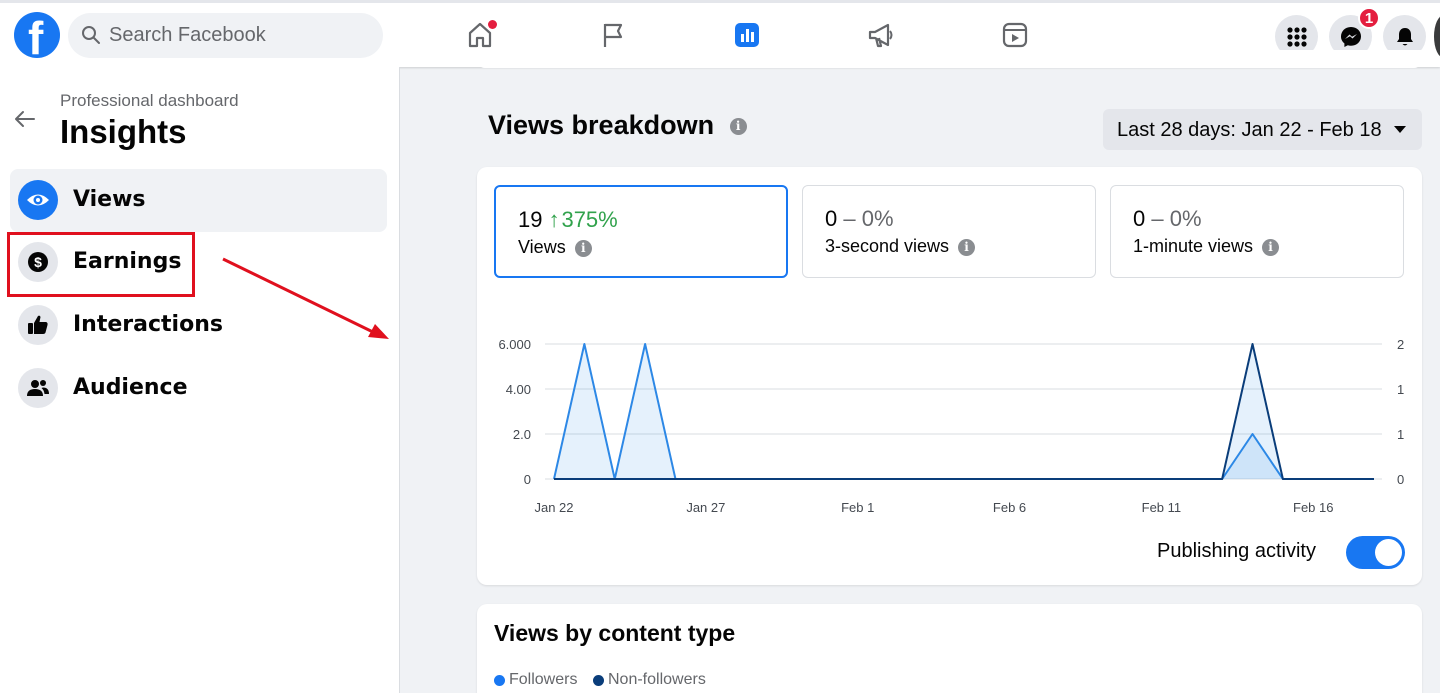 The image size is (1440, 693). What do you see at coordinates (705, 507) in the screenshot?
I see `x-tick-label: Jan 27` at bounding box center [705, 507].